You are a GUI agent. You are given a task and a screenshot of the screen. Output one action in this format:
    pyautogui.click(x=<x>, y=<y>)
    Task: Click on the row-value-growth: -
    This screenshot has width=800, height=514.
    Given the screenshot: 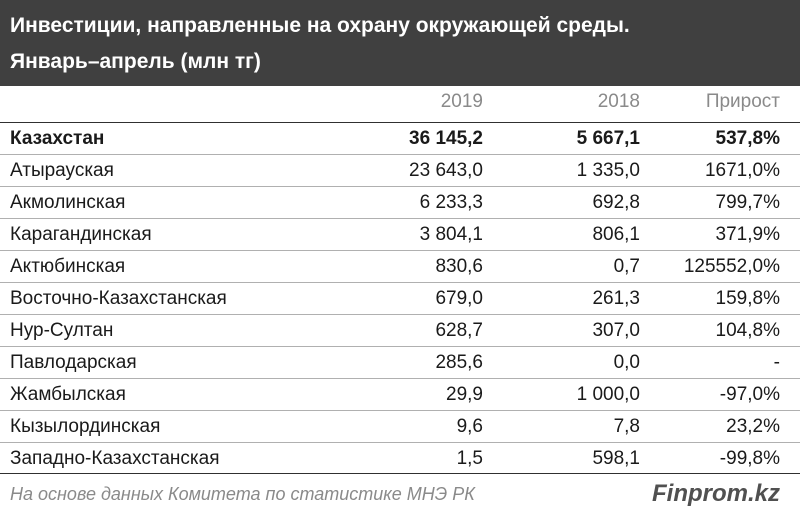 What is the action you would take?
    pyautogui.click(x=776, y=362)
    